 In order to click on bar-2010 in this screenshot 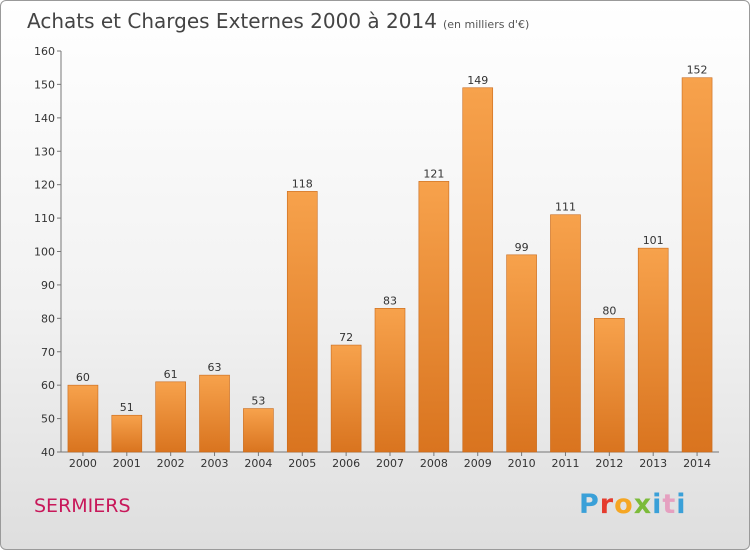, I will do `click(521, 353)`.